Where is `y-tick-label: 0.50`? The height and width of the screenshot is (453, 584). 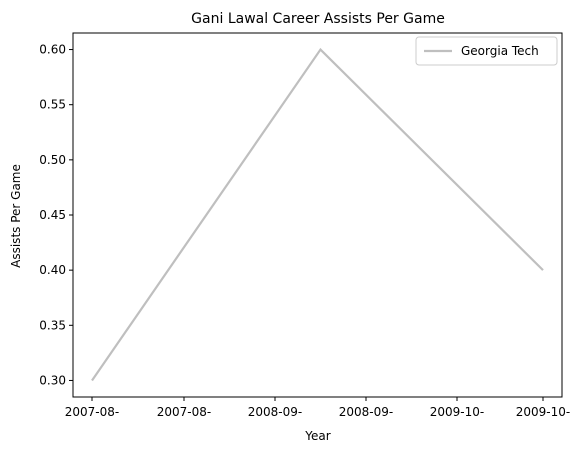 y-tick-label: 0.50 is located at coordinates (52, 160).